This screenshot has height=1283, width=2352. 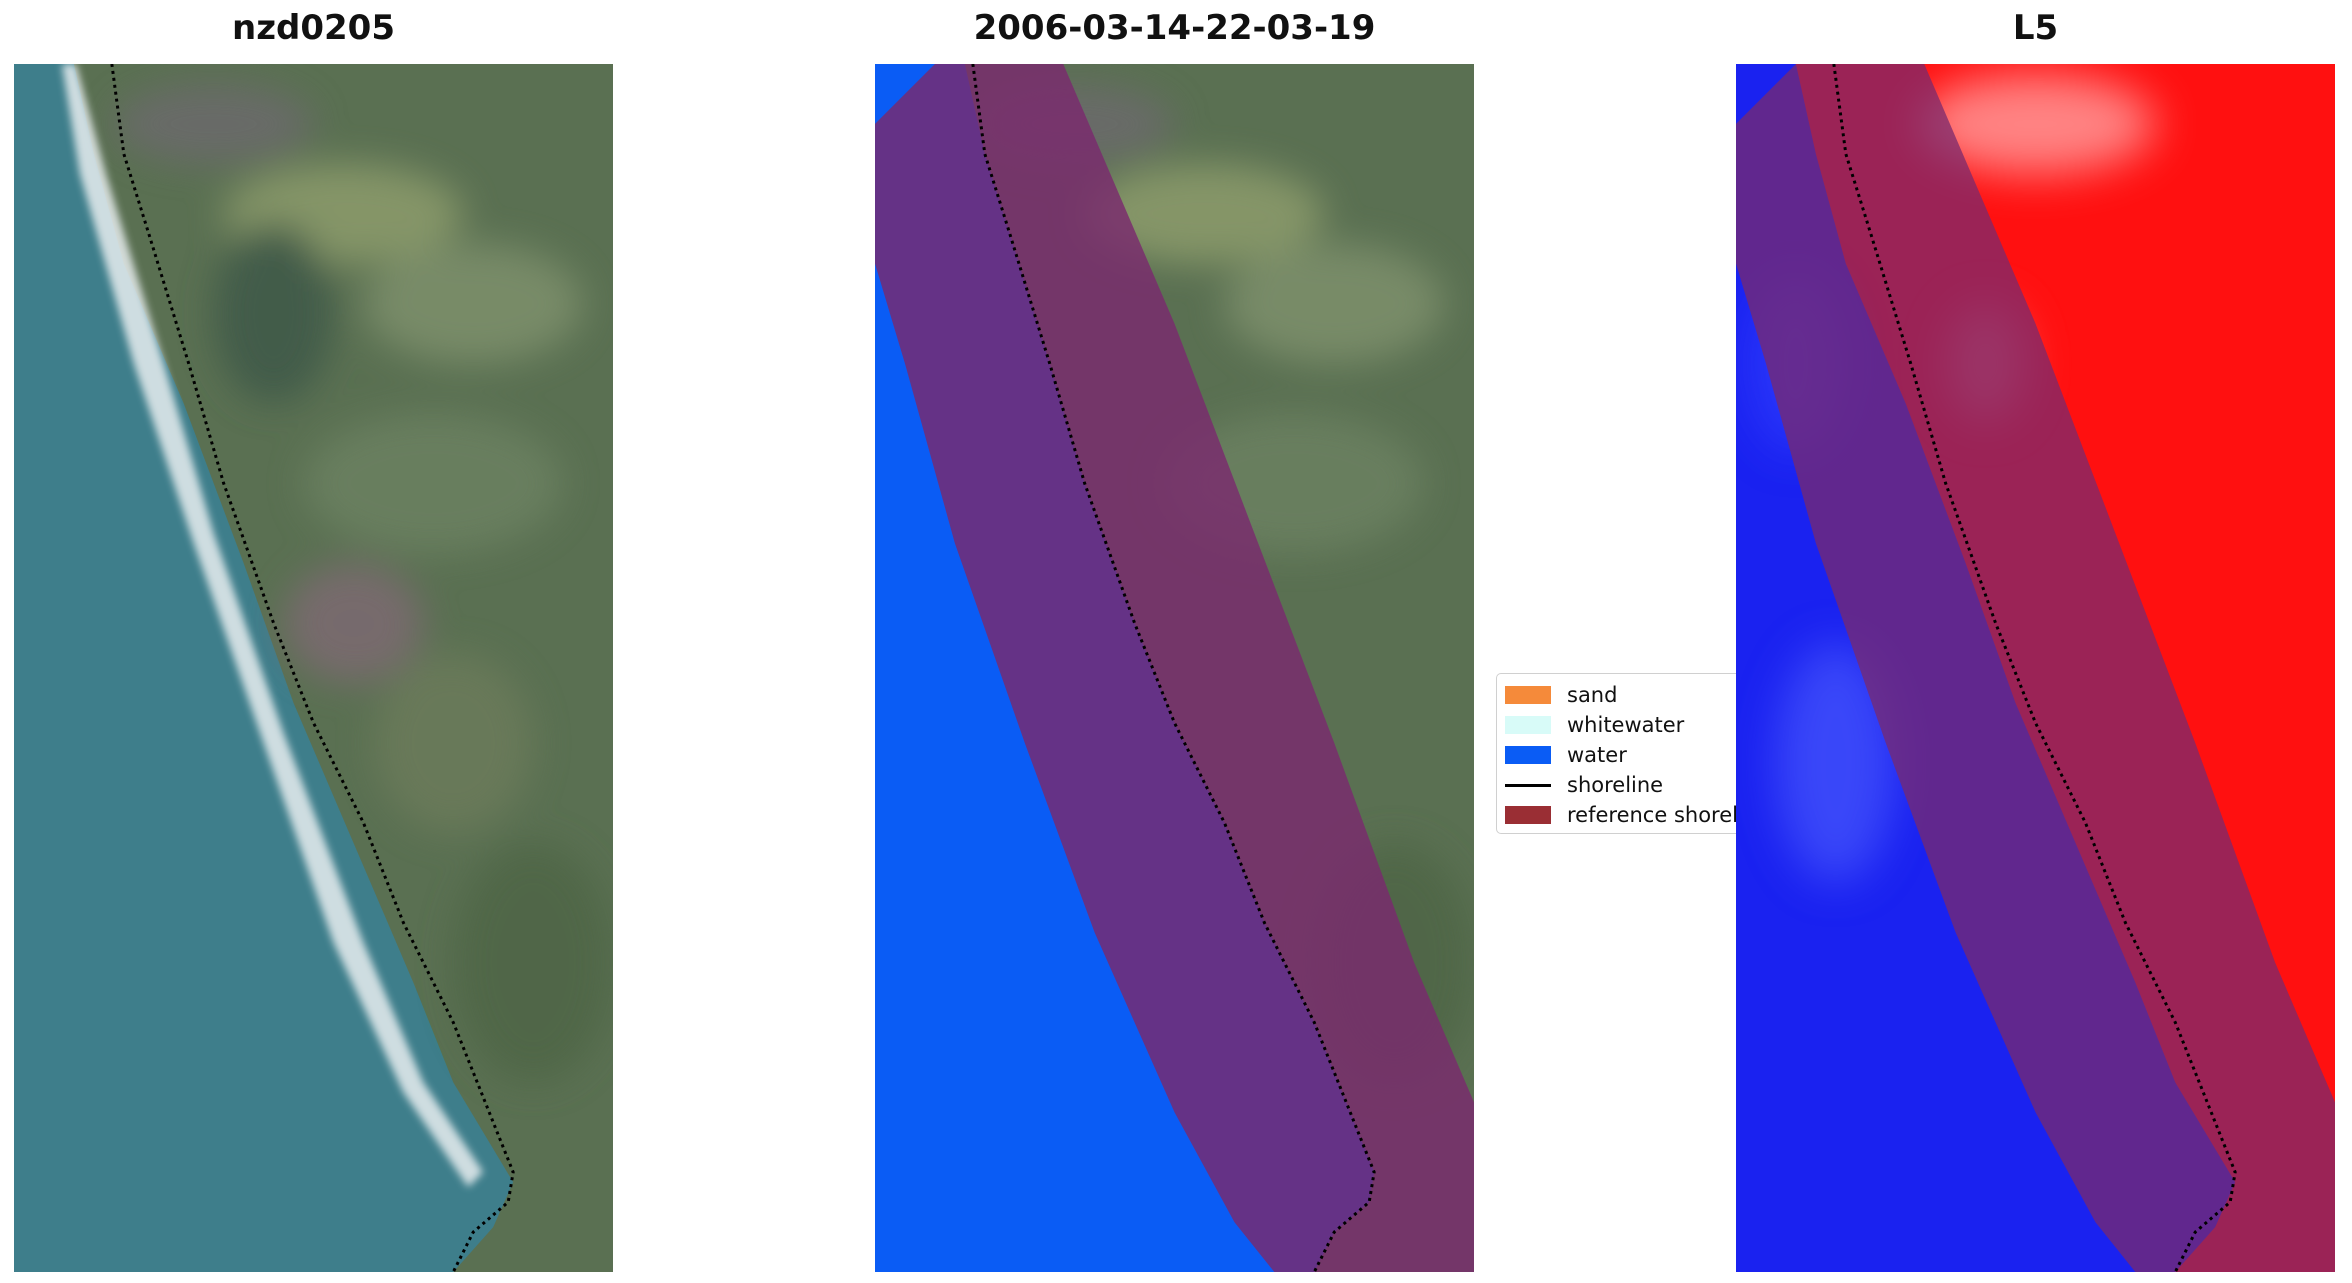 What do you see at coordinates (1528, 785) in the screenshot?
I see `shoreline-line-swatch` at bounding box center [1528, 785].